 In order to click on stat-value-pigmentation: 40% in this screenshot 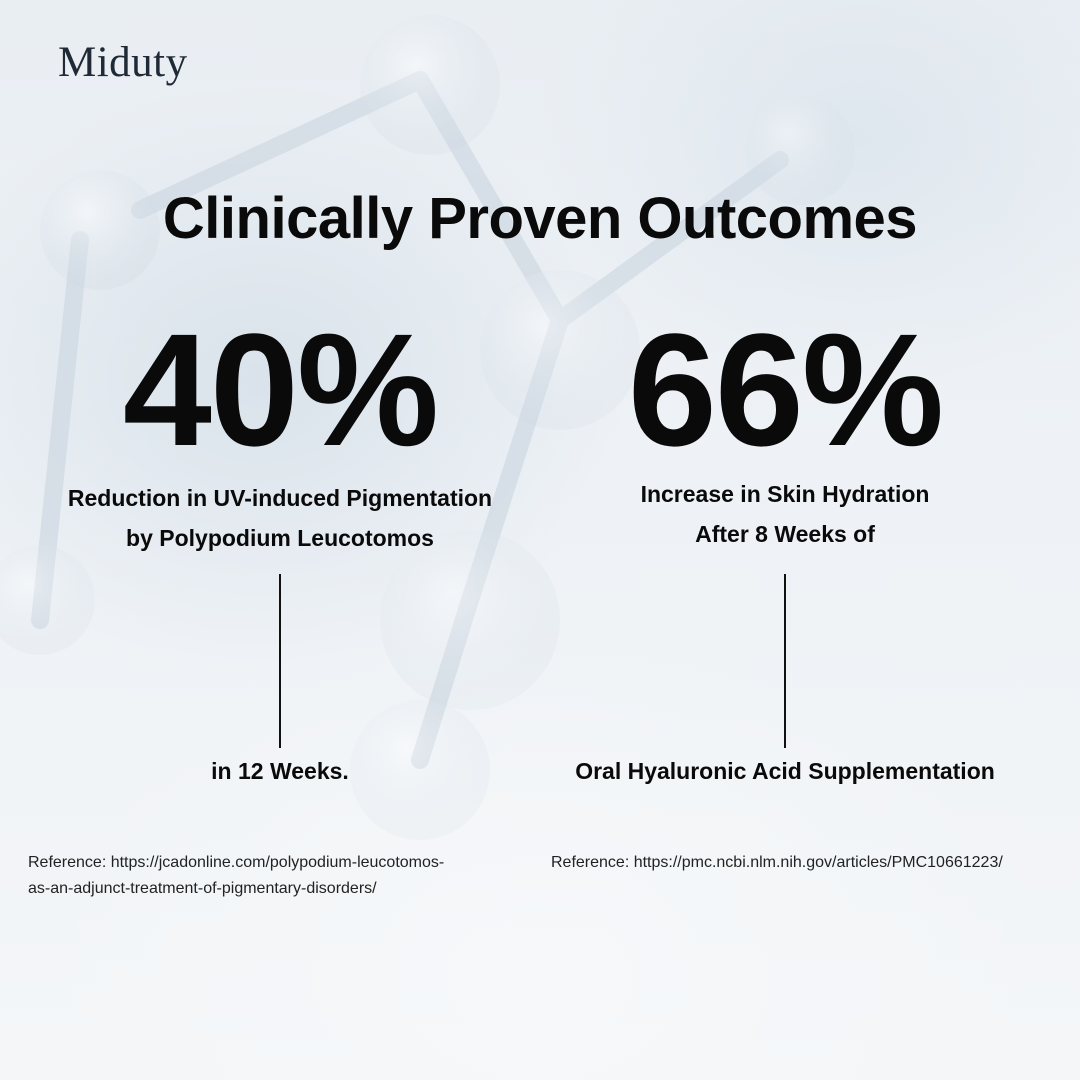, I will do `click(280, 389)`.